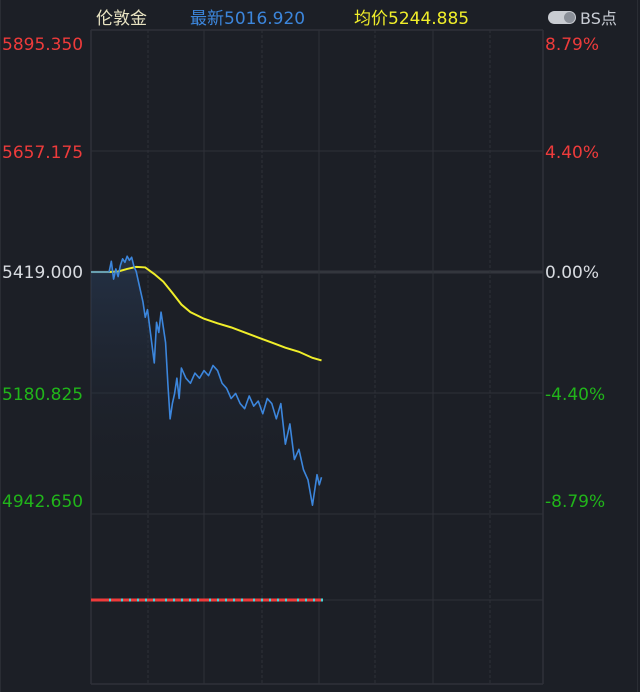  Describe the element at coordinates (121, 19) in the screenshot. I see `instrument-name: 伦敦金` at that location.